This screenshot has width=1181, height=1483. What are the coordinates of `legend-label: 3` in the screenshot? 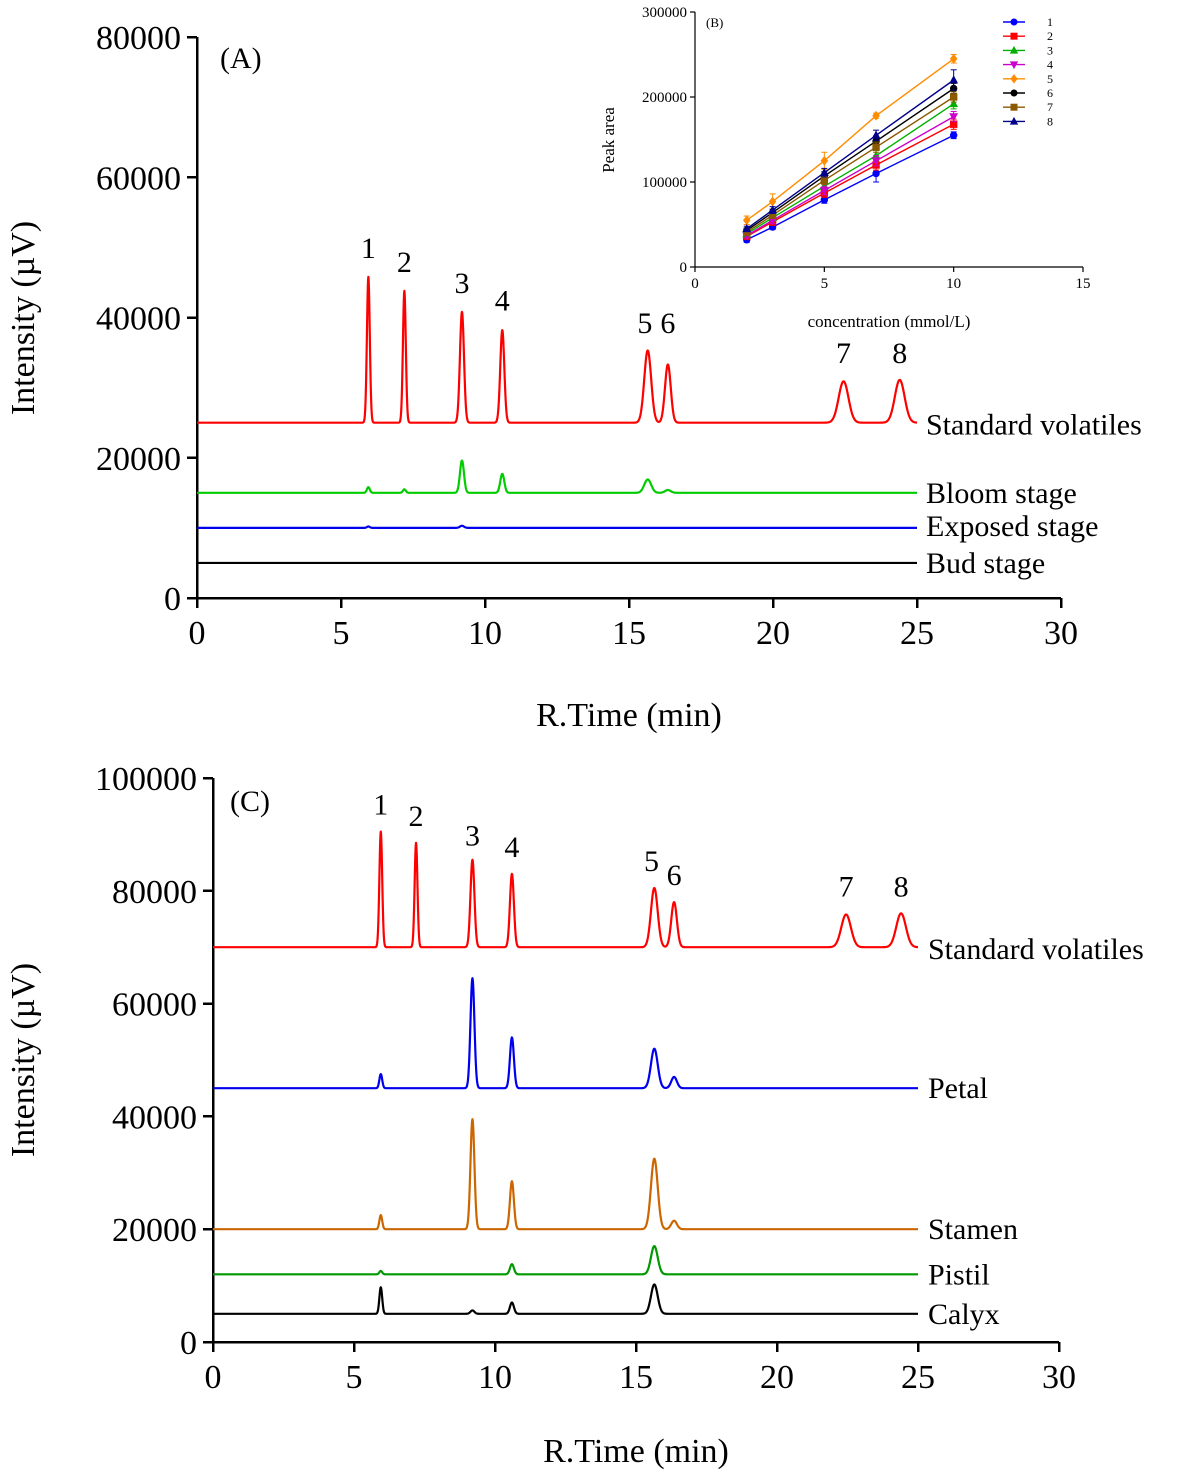 It's located at (1050, 50).